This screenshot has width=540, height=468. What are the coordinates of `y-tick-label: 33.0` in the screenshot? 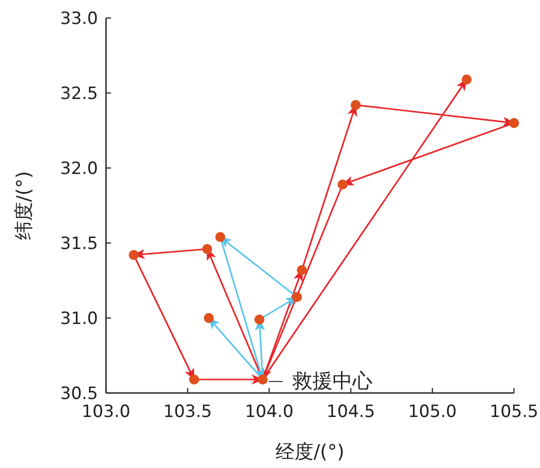 It's located at (79, 19).